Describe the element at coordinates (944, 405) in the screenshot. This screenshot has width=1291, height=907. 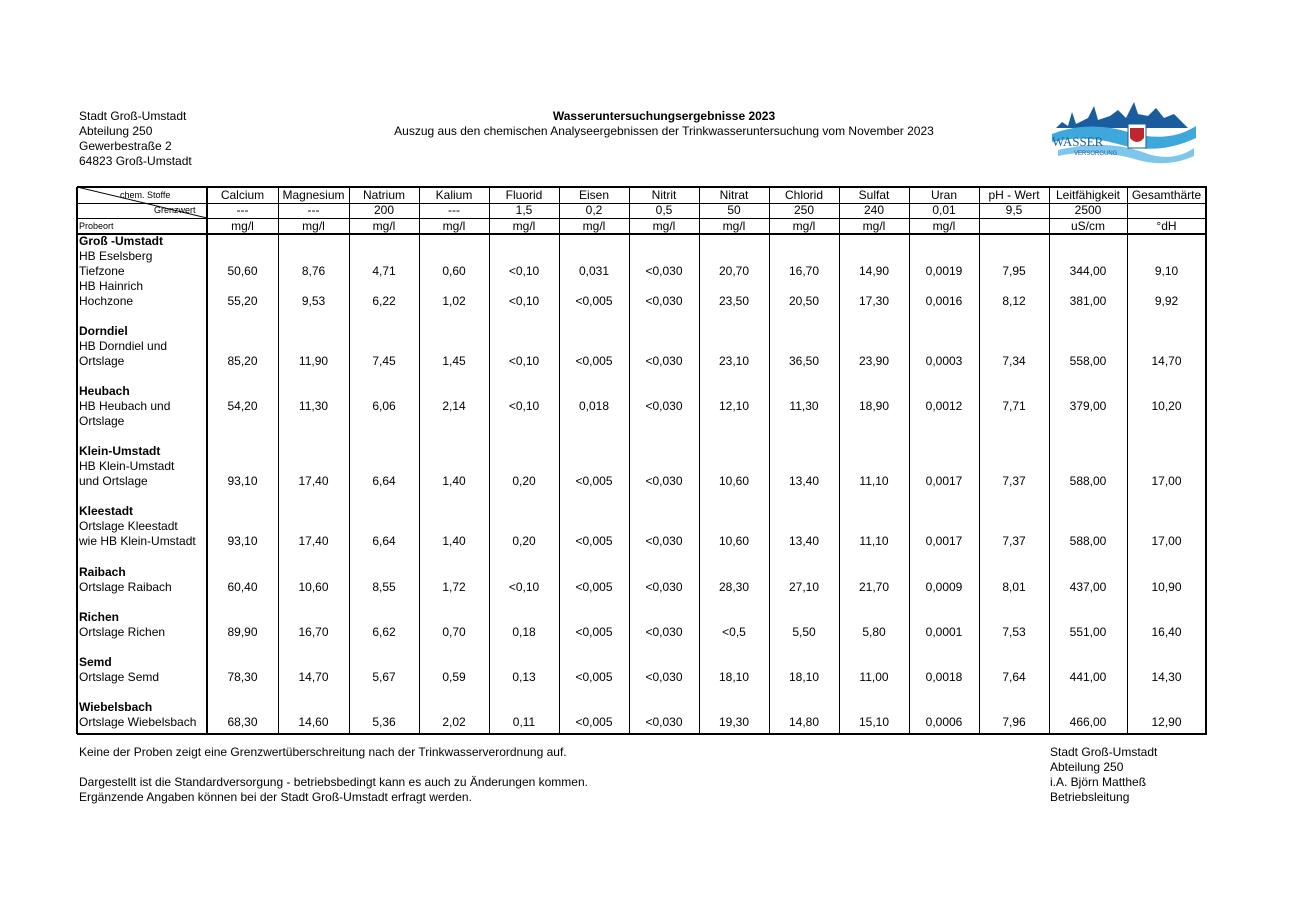
I see `cell-value: 0,0012` at that location.